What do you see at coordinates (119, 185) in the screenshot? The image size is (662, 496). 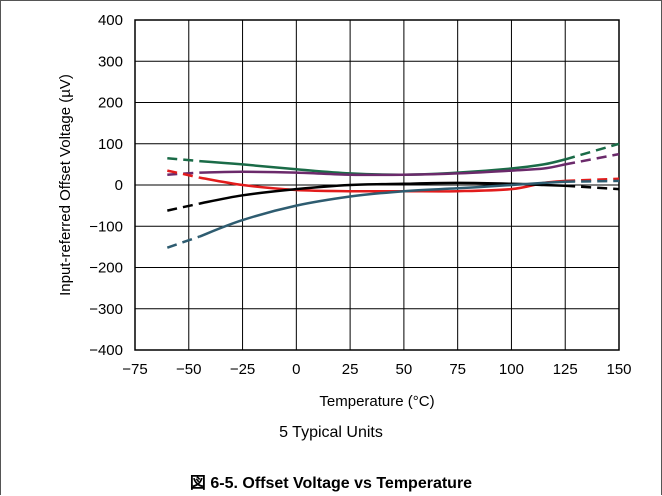 I see `y-tick-label: 0` at bounding box center [119, 185].